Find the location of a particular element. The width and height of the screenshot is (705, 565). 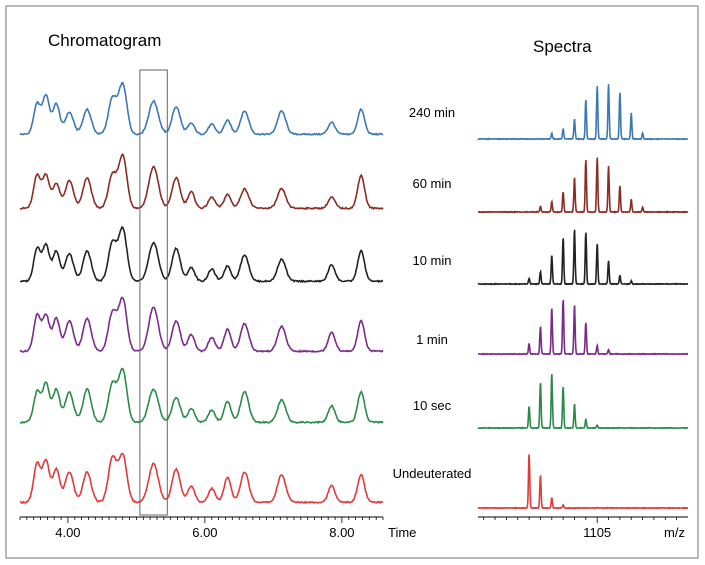

spectra-minor-ticks is located at coordinates (580, 520).